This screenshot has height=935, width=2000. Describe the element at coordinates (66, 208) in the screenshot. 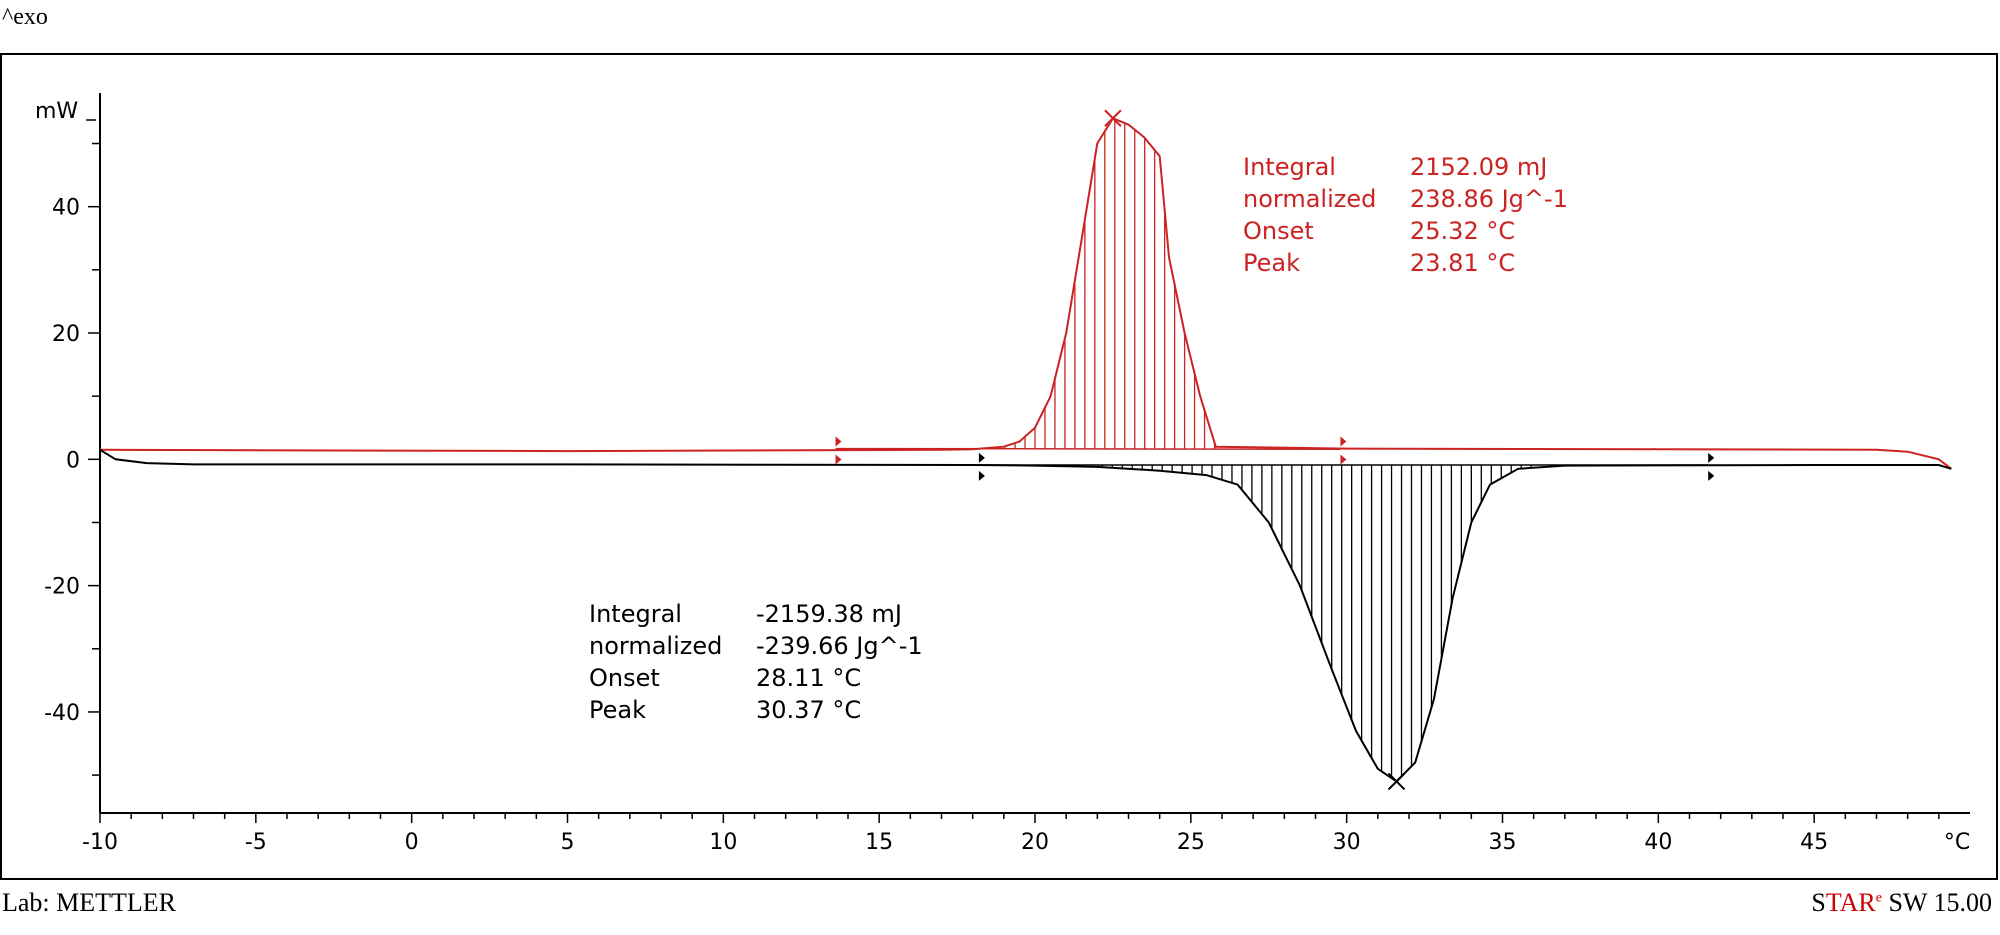

I see `y-tick-label: 40` at that location.